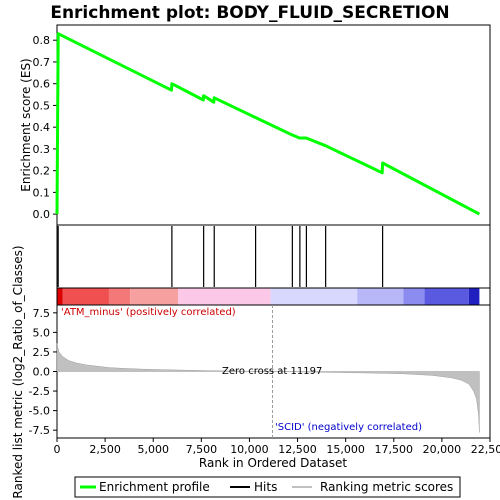  I want to click on legend-enrichment-label: Enrichment profile, so click(154, 487).